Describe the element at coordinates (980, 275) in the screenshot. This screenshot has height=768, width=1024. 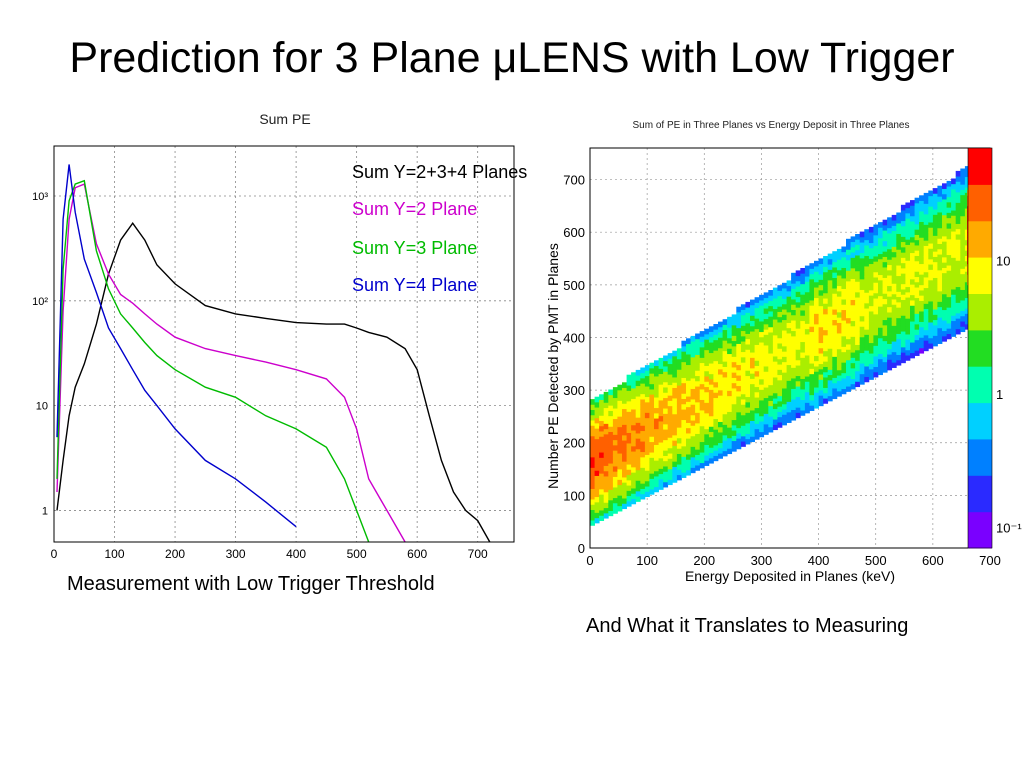
I see `color-scale-swatch` at that location.